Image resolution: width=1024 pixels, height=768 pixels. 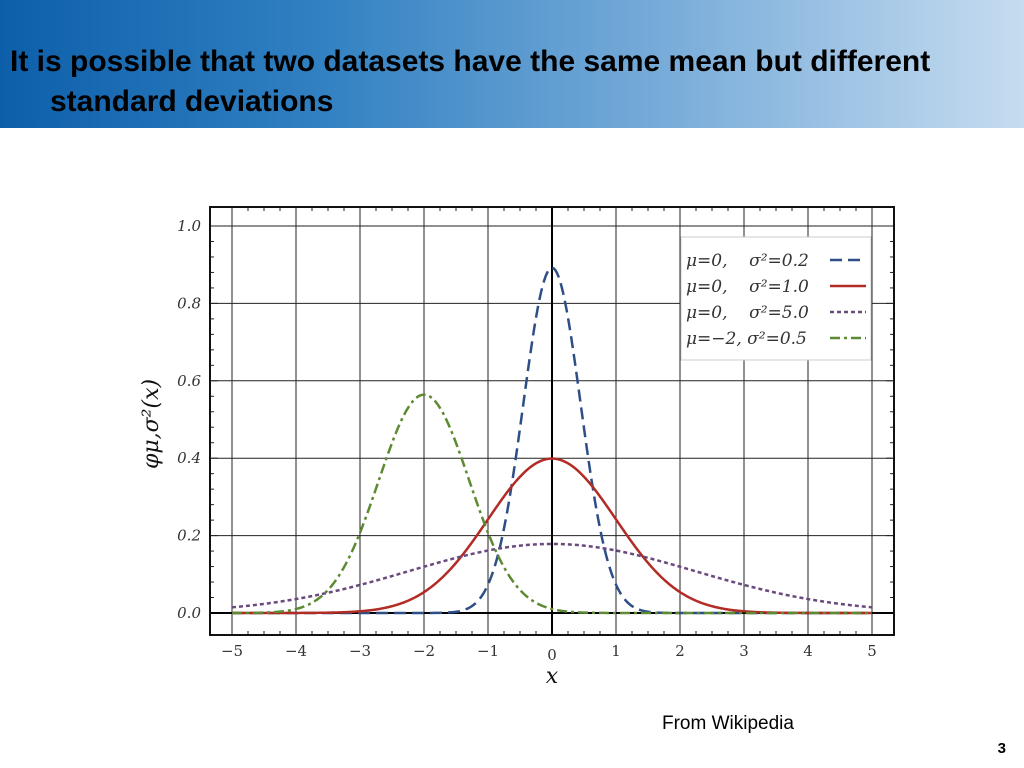 I want to click on page-number: 3, so click(x=1001, y=748).